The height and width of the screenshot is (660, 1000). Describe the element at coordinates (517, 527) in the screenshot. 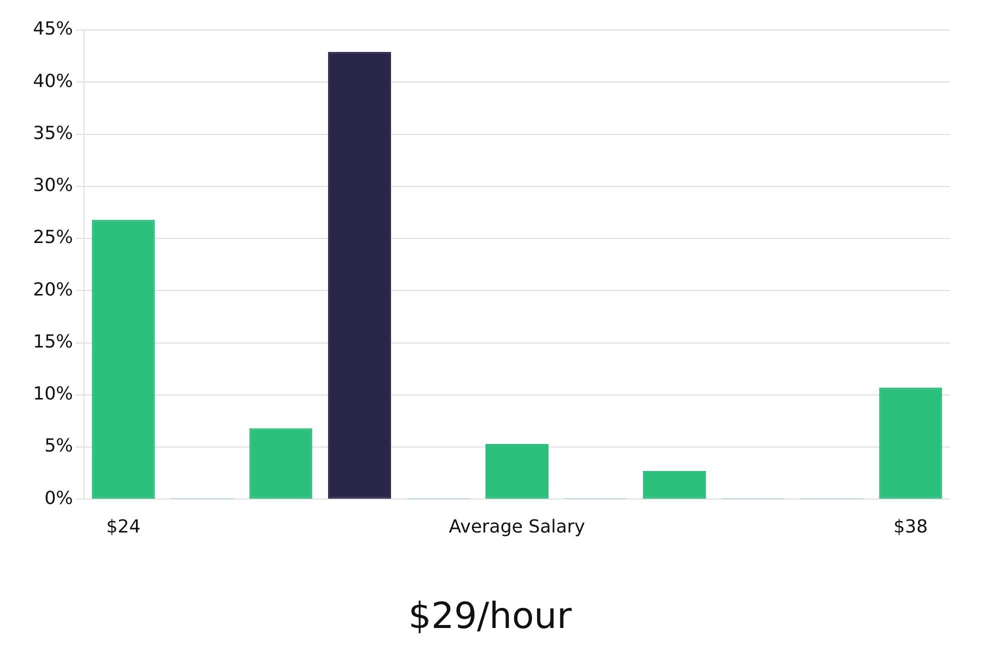

I see `x-tick-label: Average Salary` at that location.